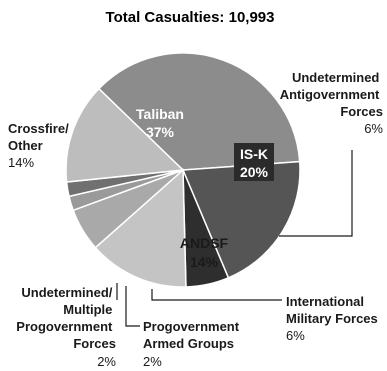  What do you see at coordinates (193, 335) in the screenshot?
I see `label-progov-armed: Progovernment Armed Groups` at bounding box center [193, 335].